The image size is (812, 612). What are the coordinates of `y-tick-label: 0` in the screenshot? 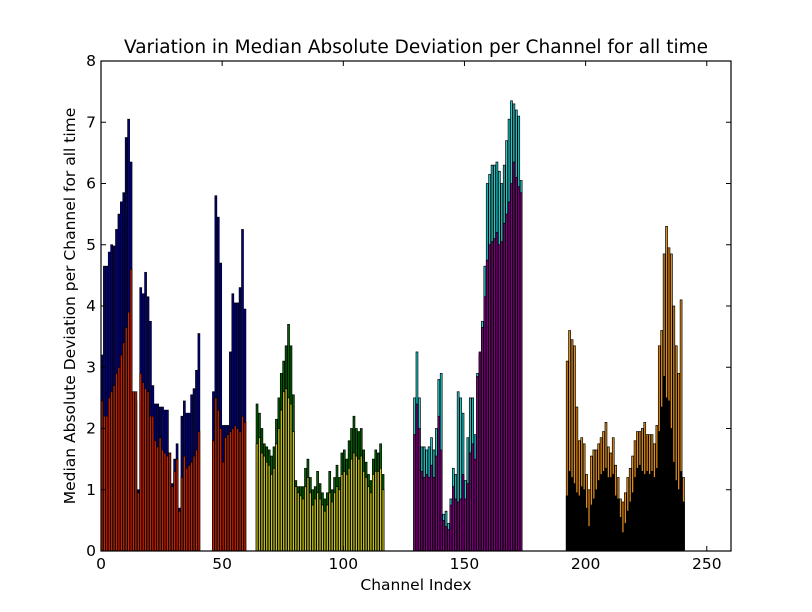 It's located at (91, 551).